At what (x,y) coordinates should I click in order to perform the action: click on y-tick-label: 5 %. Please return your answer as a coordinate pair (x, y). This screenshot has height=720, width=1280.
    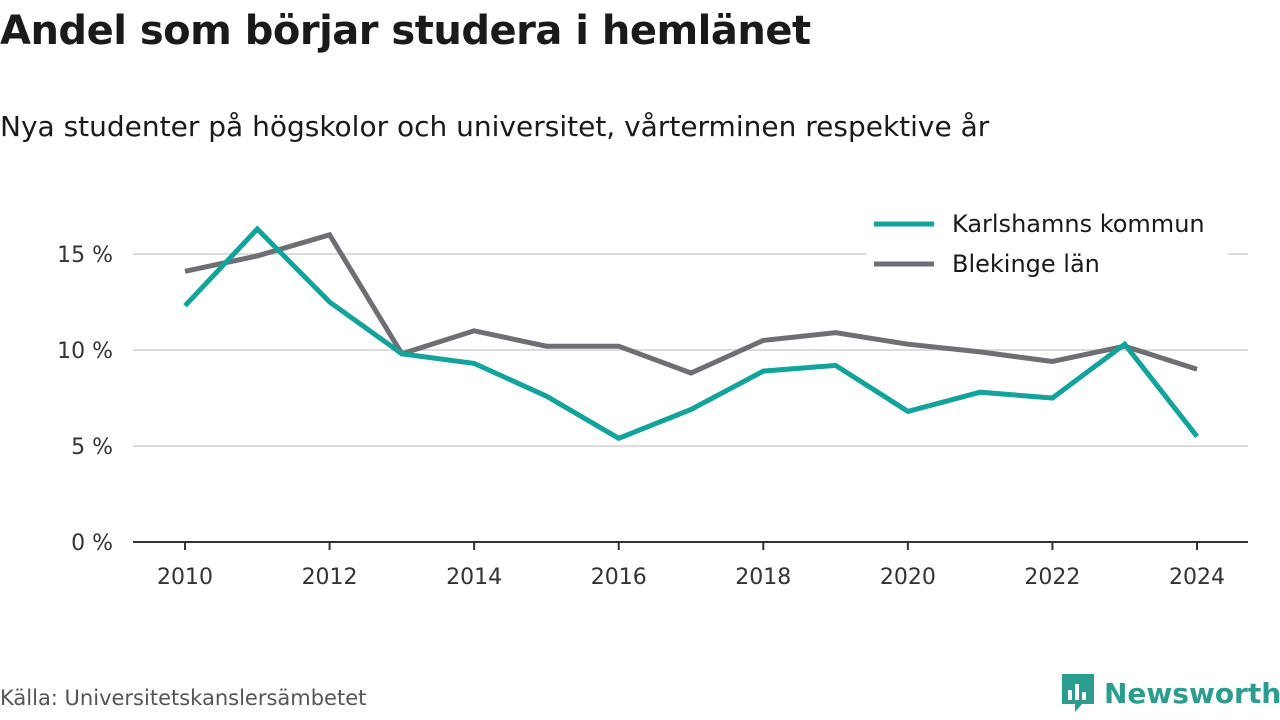
    Looking at the image, I should click on (92, 447).